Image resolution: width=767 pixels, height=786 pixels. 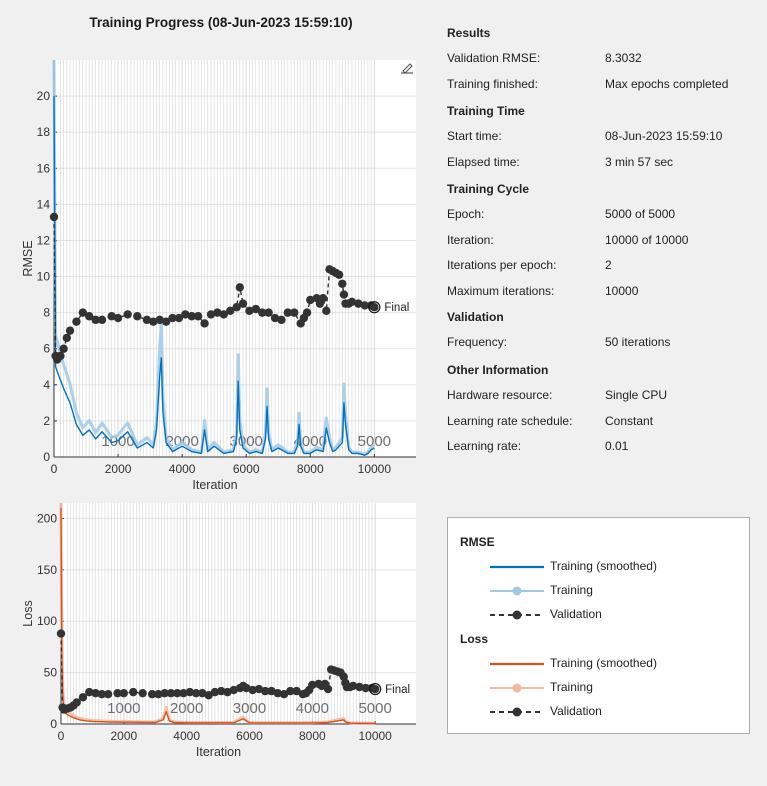 I want to click on info-label: Elapsed time:, so click(x=483, y=161).